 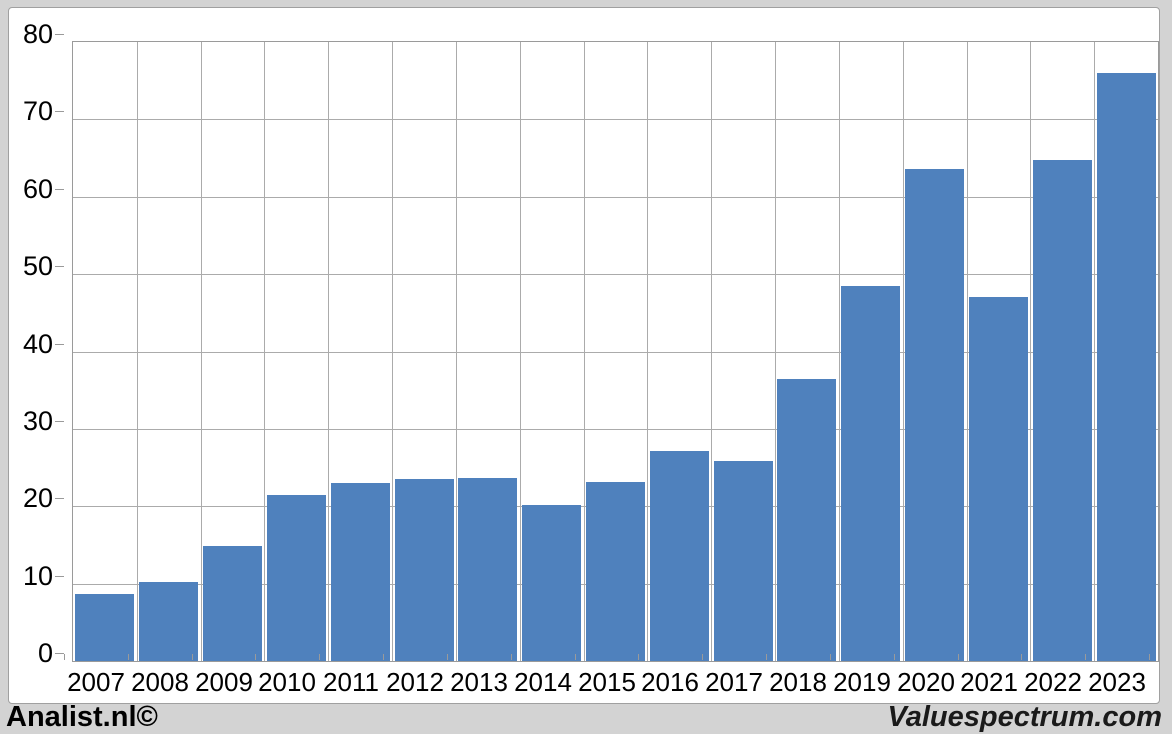 I want to click on bar-2017, so click(x=743, y=561).